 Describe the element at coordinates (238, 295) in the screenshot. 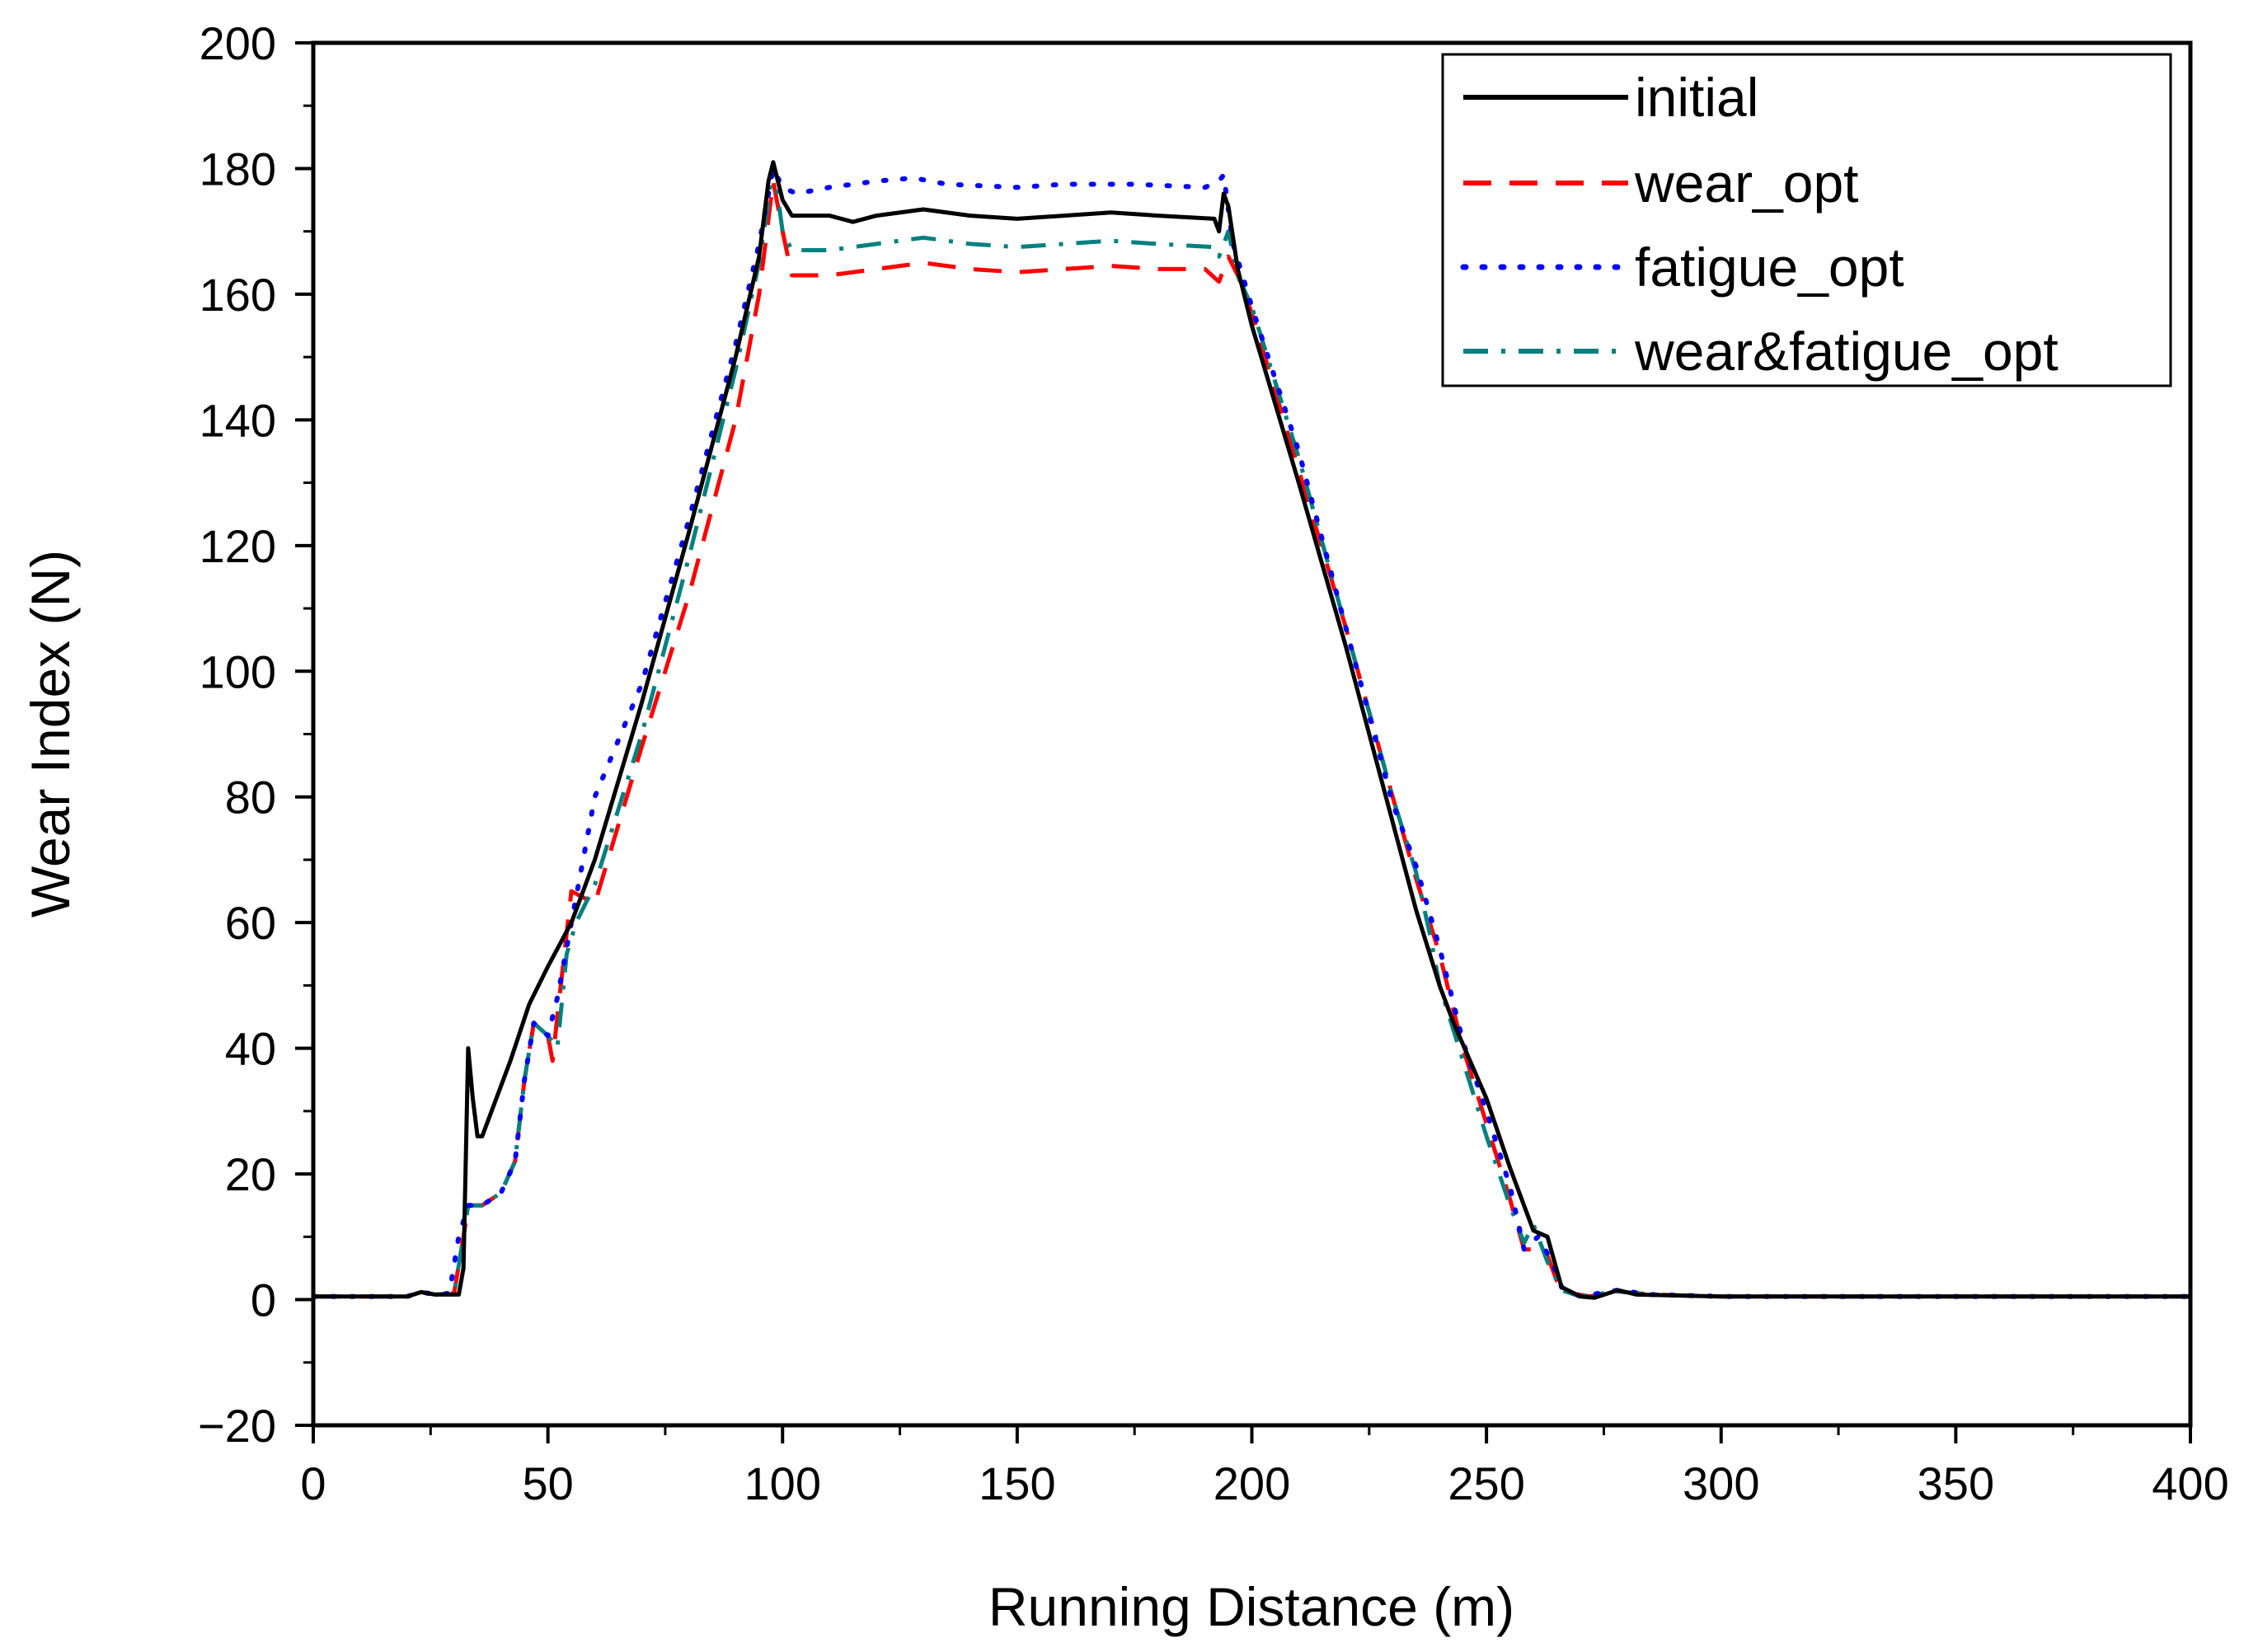

I see `y-tick-label: 160` at that location.